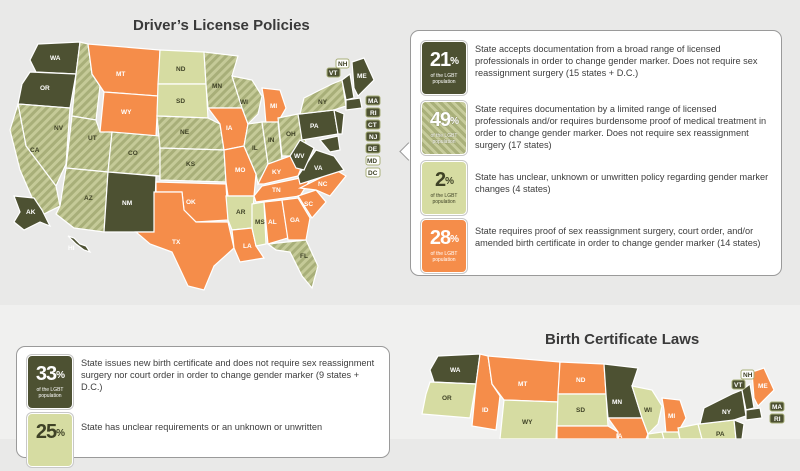  Describe the element at coordinates (176, 242) in the screenshot. I see `svg-text: TX` at that location.